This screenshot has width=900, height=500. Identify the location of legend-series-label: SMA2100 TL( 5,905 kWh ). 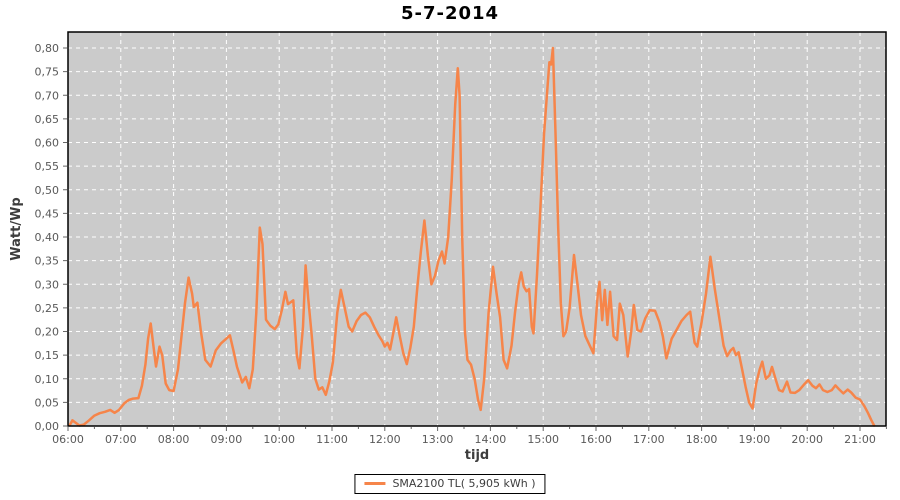
(464, 483).